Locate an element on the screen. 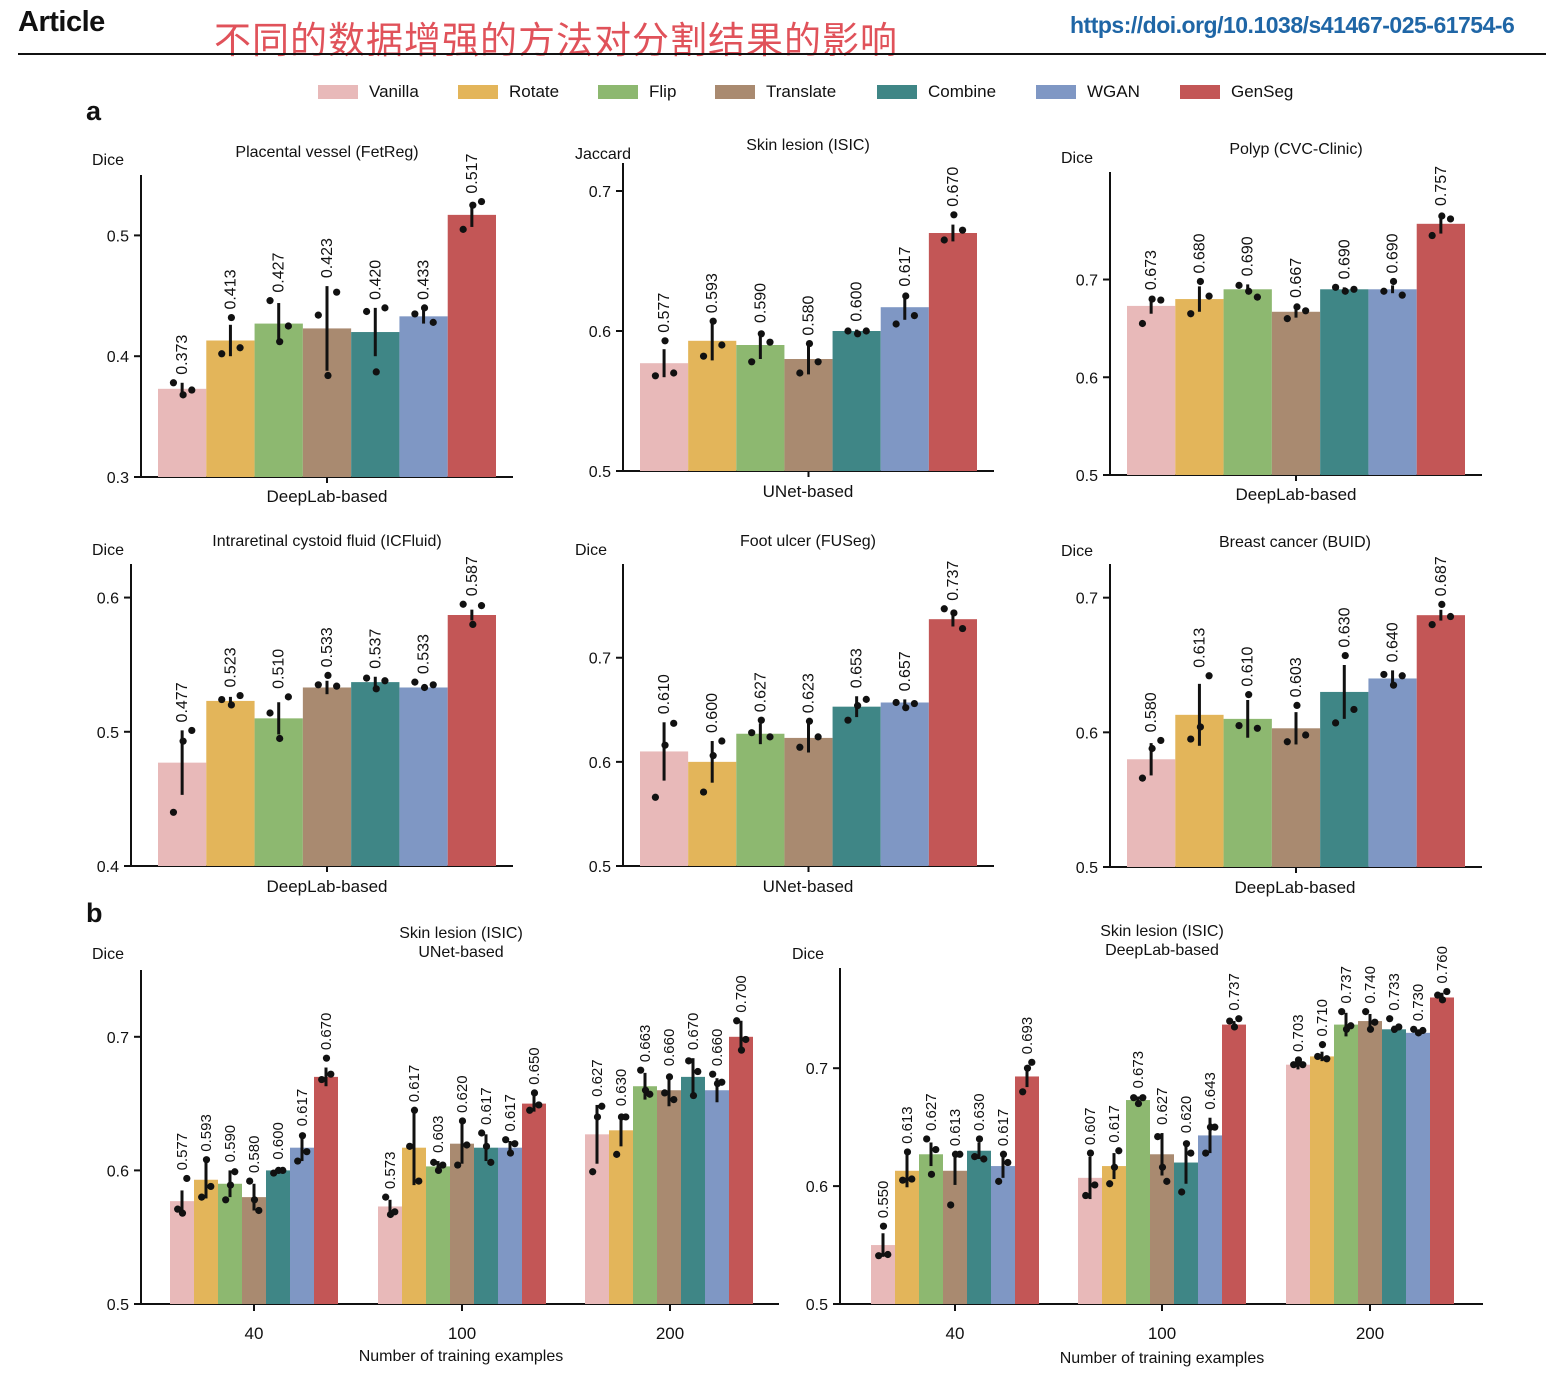 This screenshot has height=1378, width=1546. bar-value-label: 0.600 is located at coordinates (857, 301).